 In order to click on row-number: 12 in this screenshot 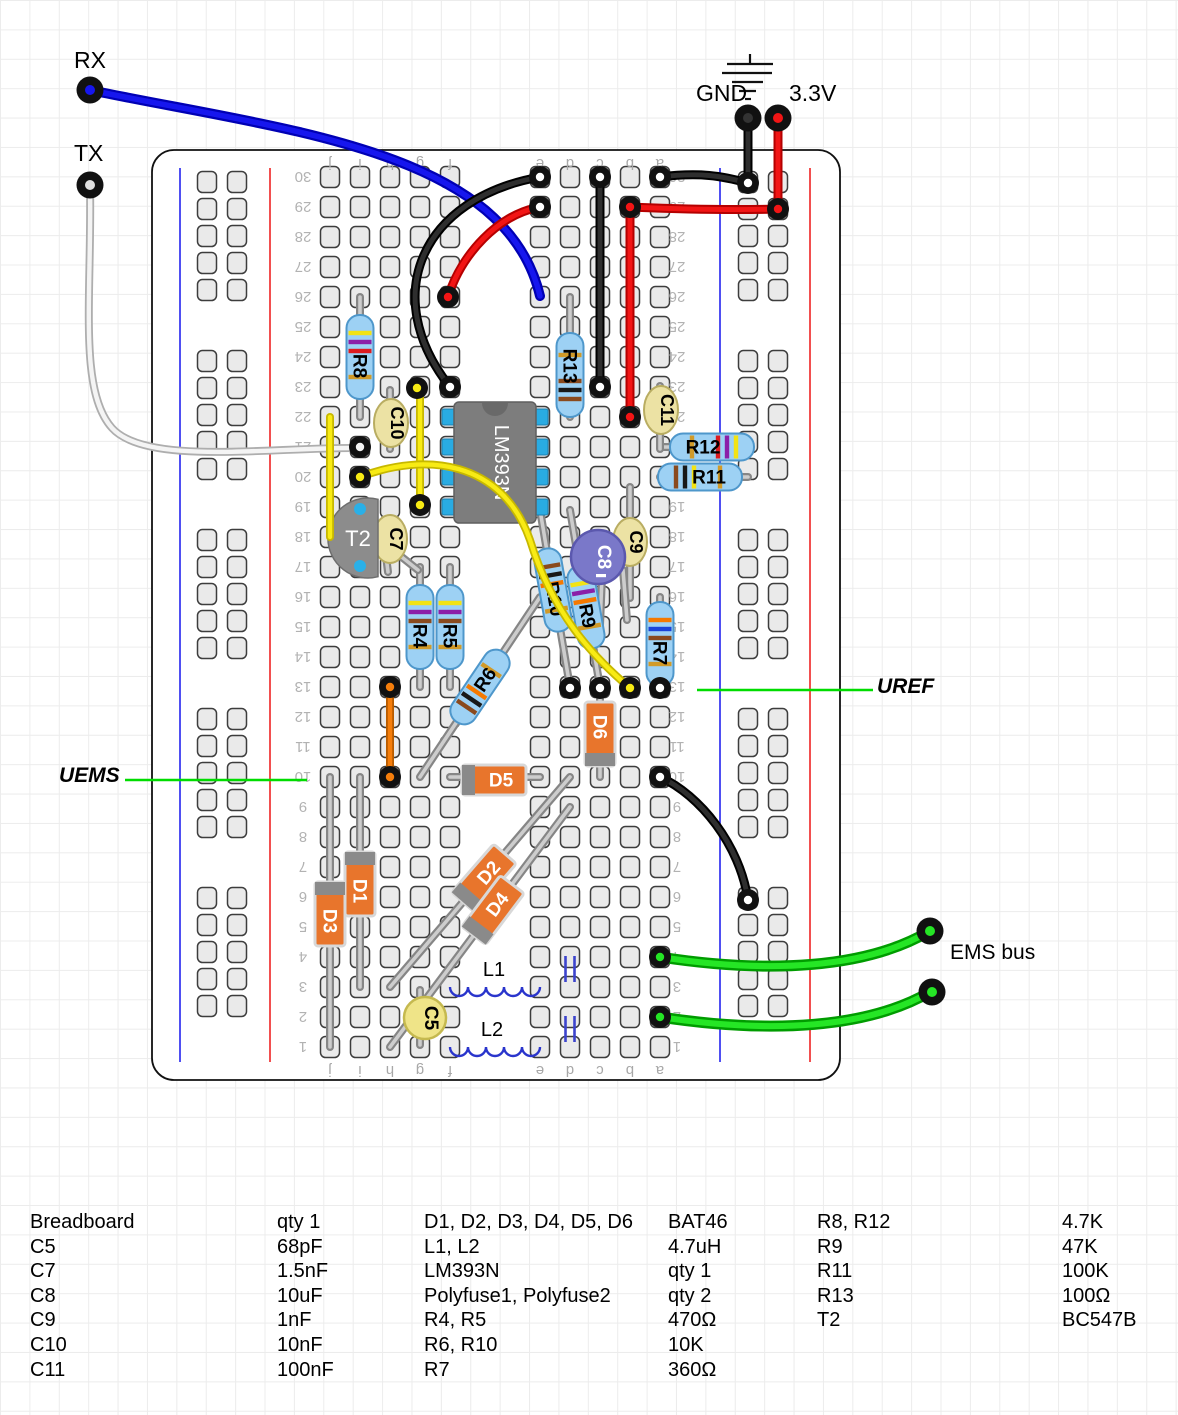, I will do `click(677, 716)`.